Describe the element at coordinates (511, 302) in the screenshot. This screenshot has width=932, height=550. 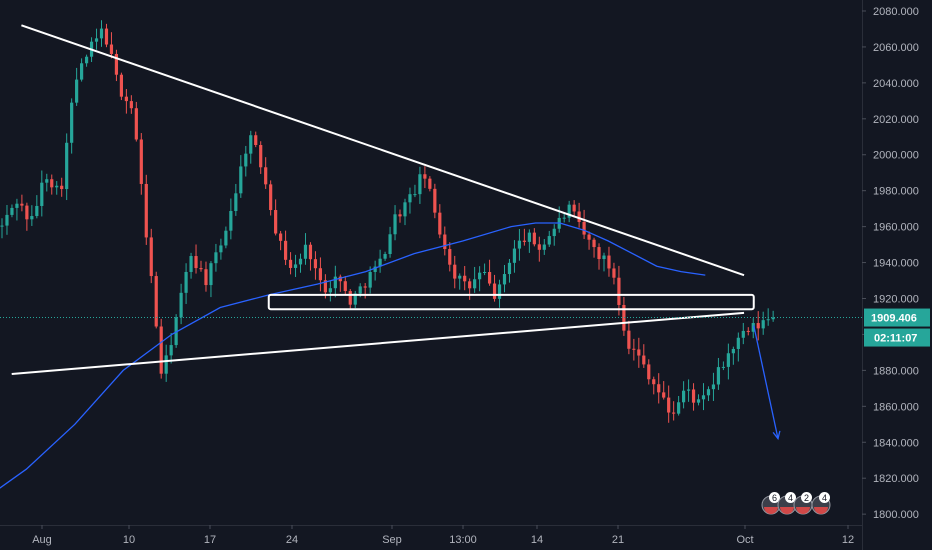
I see `support-zone-rectangle` at that location.